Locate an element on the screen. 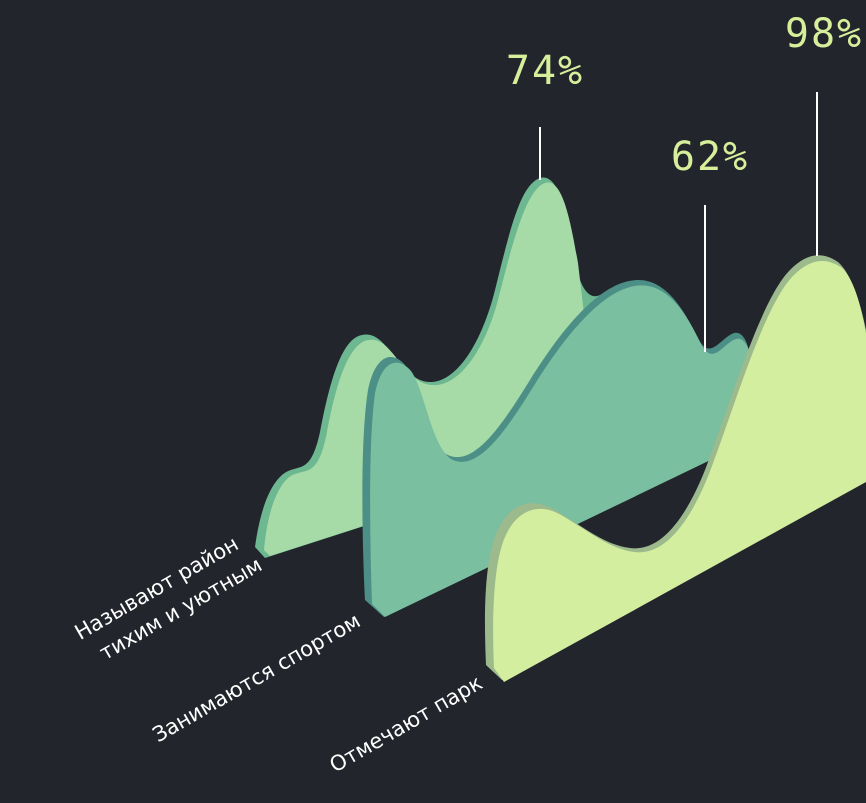 The width and height of the screenshot is (866, 803). series-2-category-label: Занимаются спортом is located at coordinates (256, 678).